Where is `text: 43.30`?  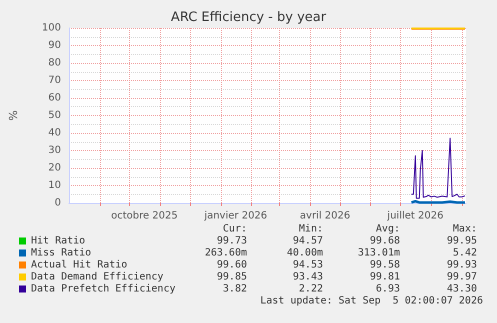 text: 43.30 is located at coordinates (461, 289).